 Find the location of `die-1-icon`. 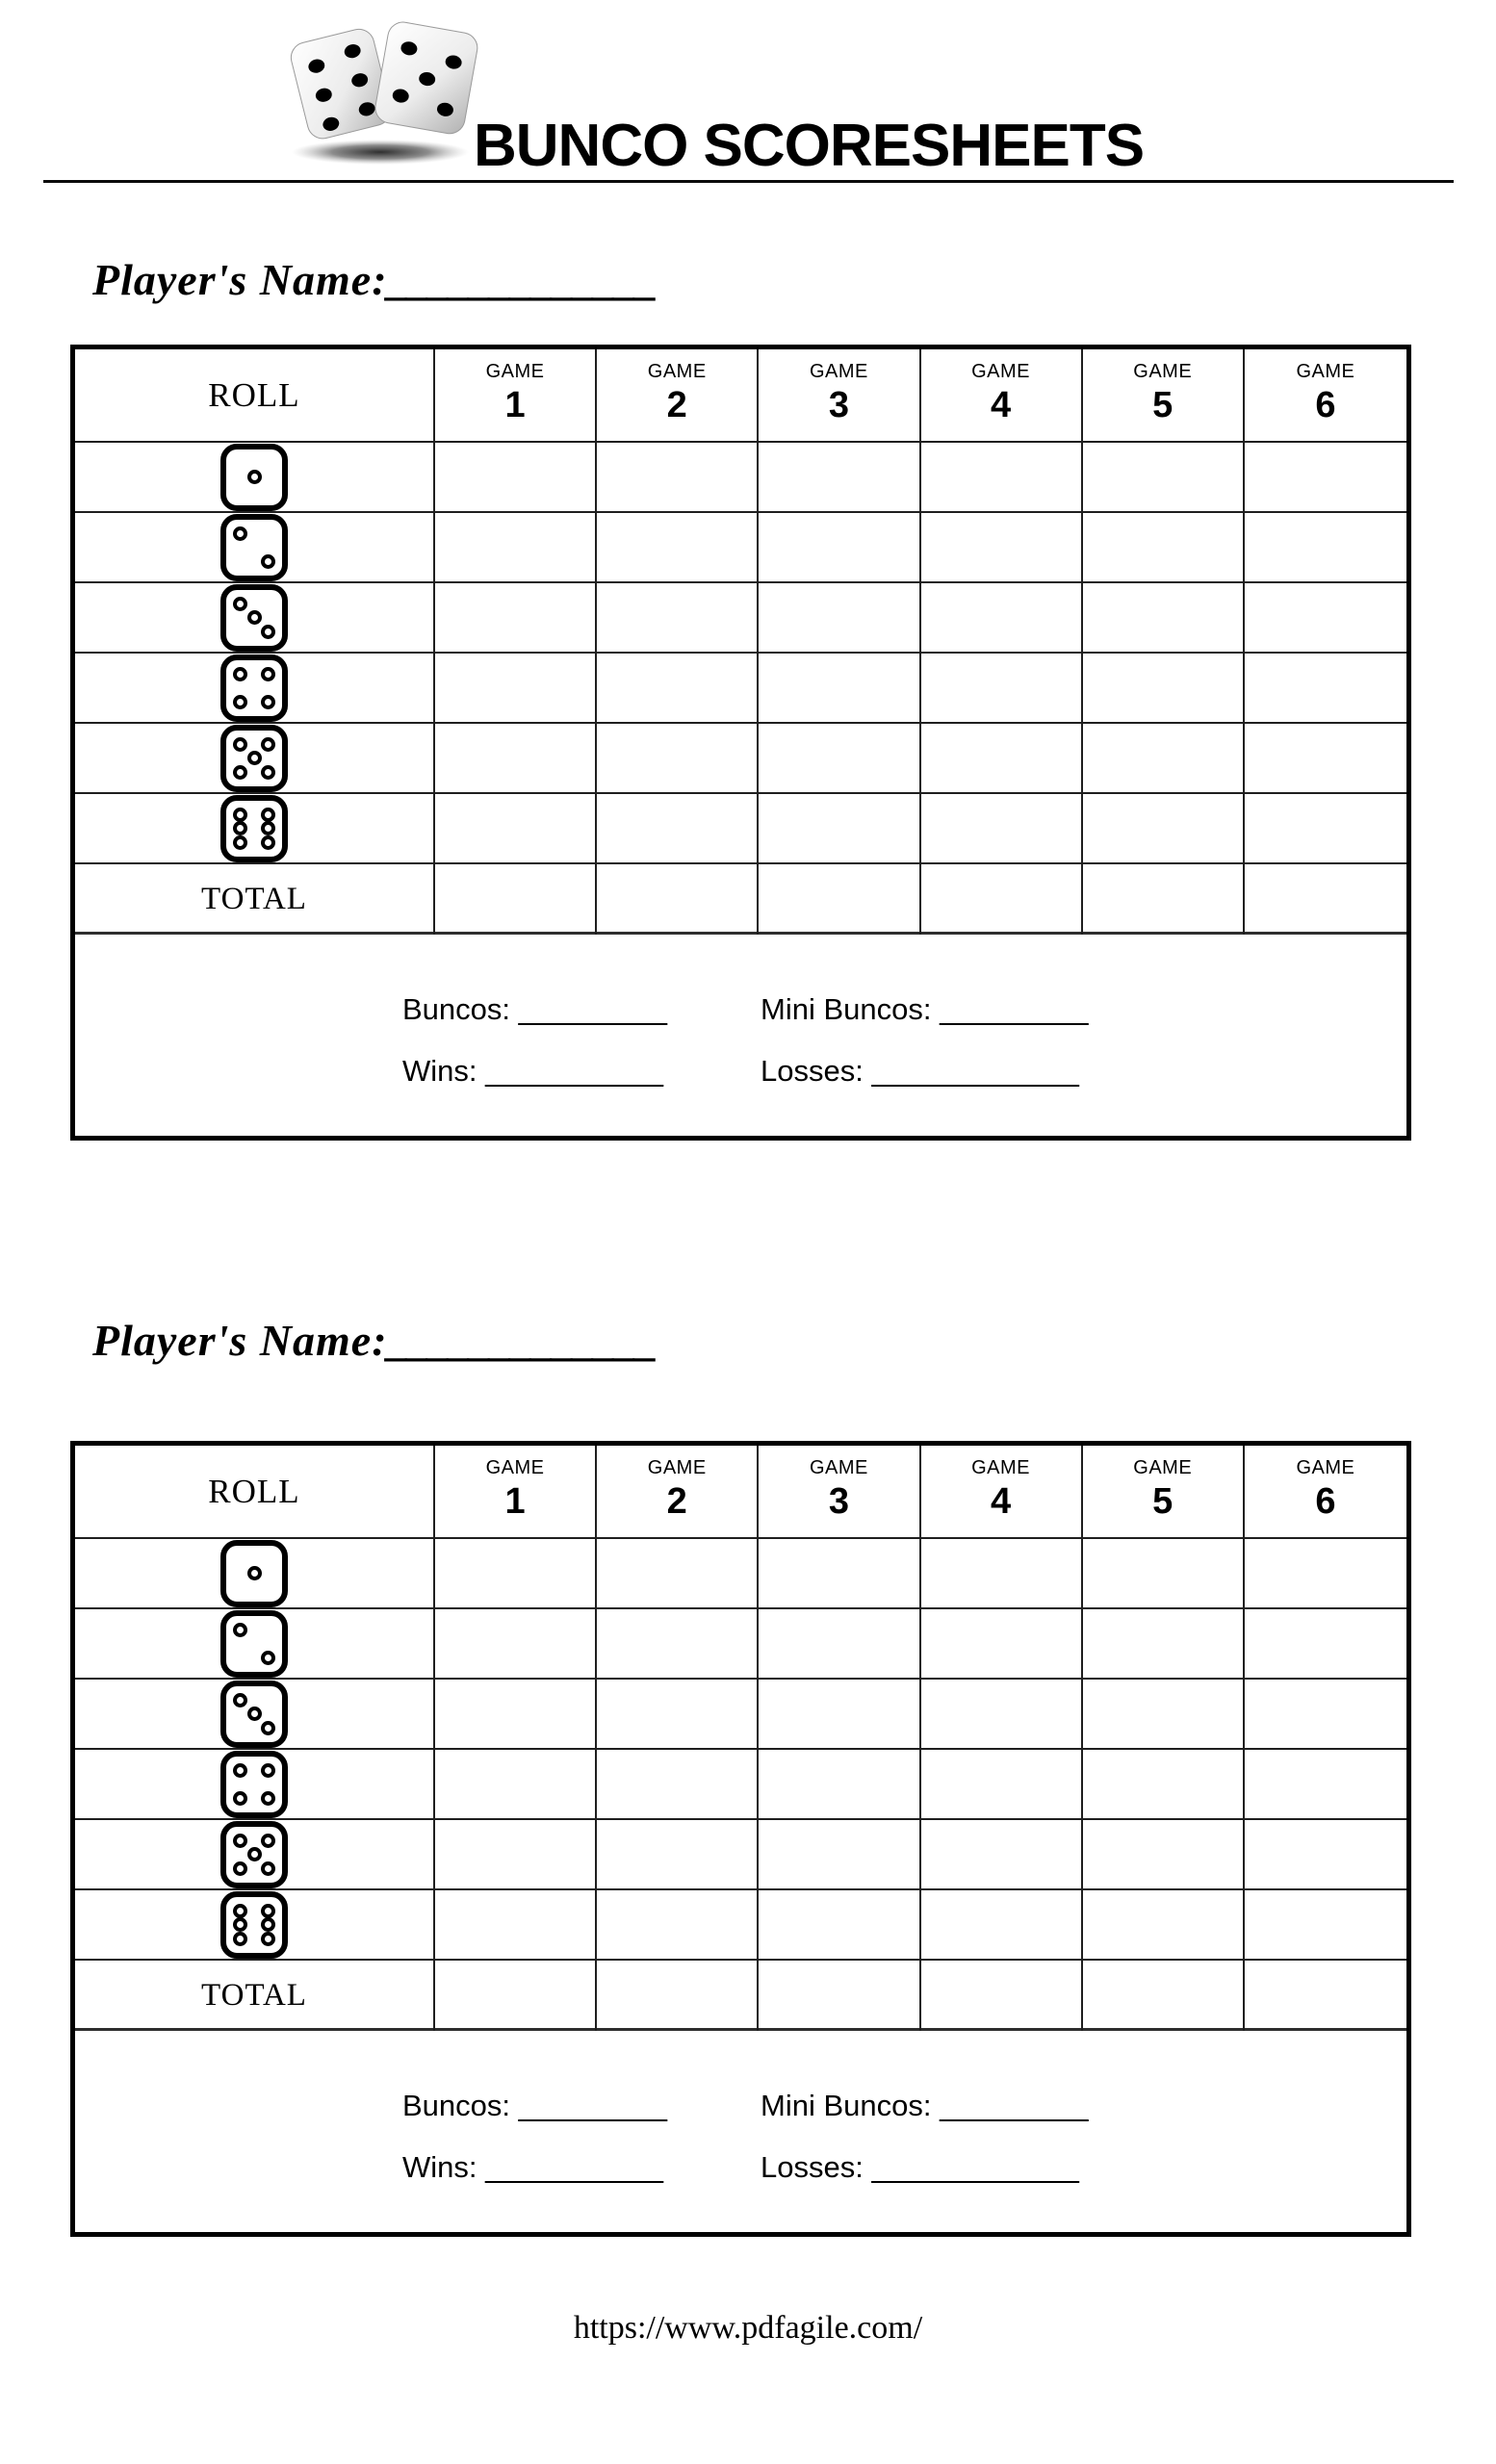

die-1-icon is located at coordinates (254, 477).